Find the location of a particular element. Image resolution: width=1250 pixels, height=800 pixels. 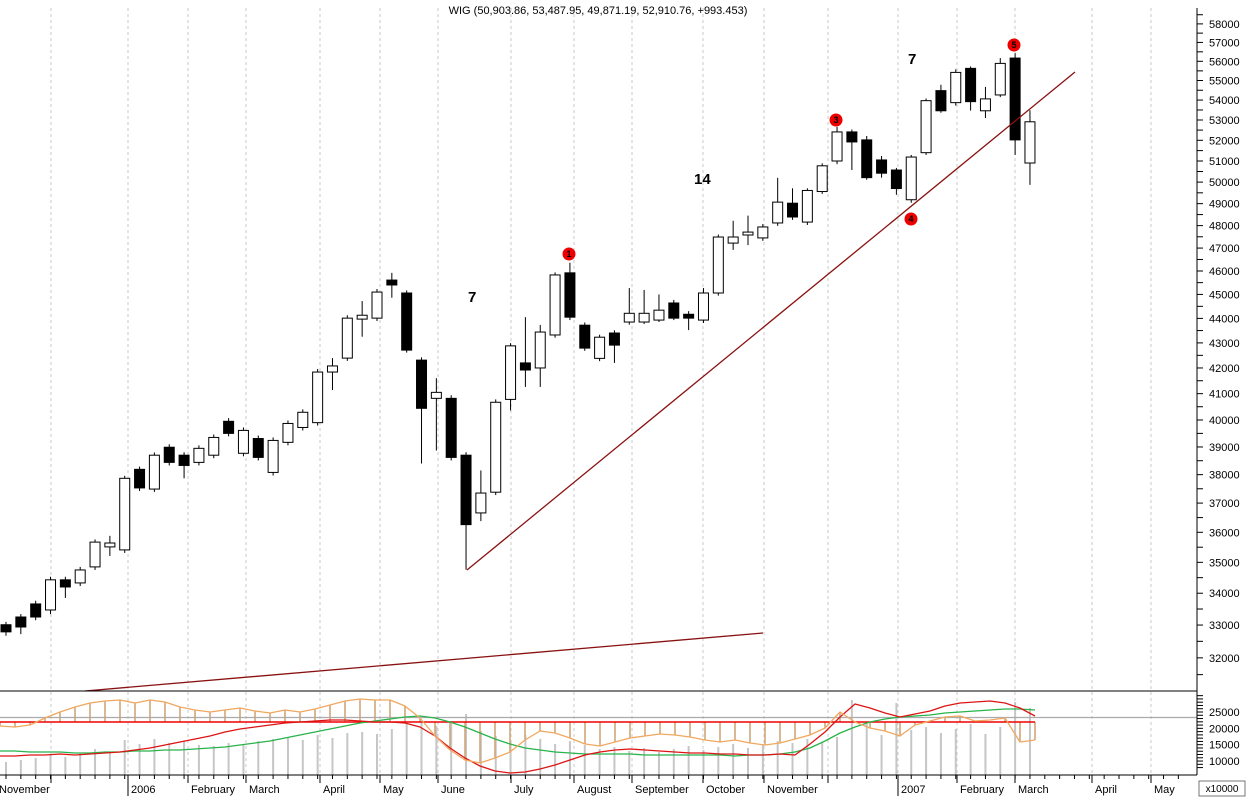

price-label: 56000 is located at coordinates (1224, 62).